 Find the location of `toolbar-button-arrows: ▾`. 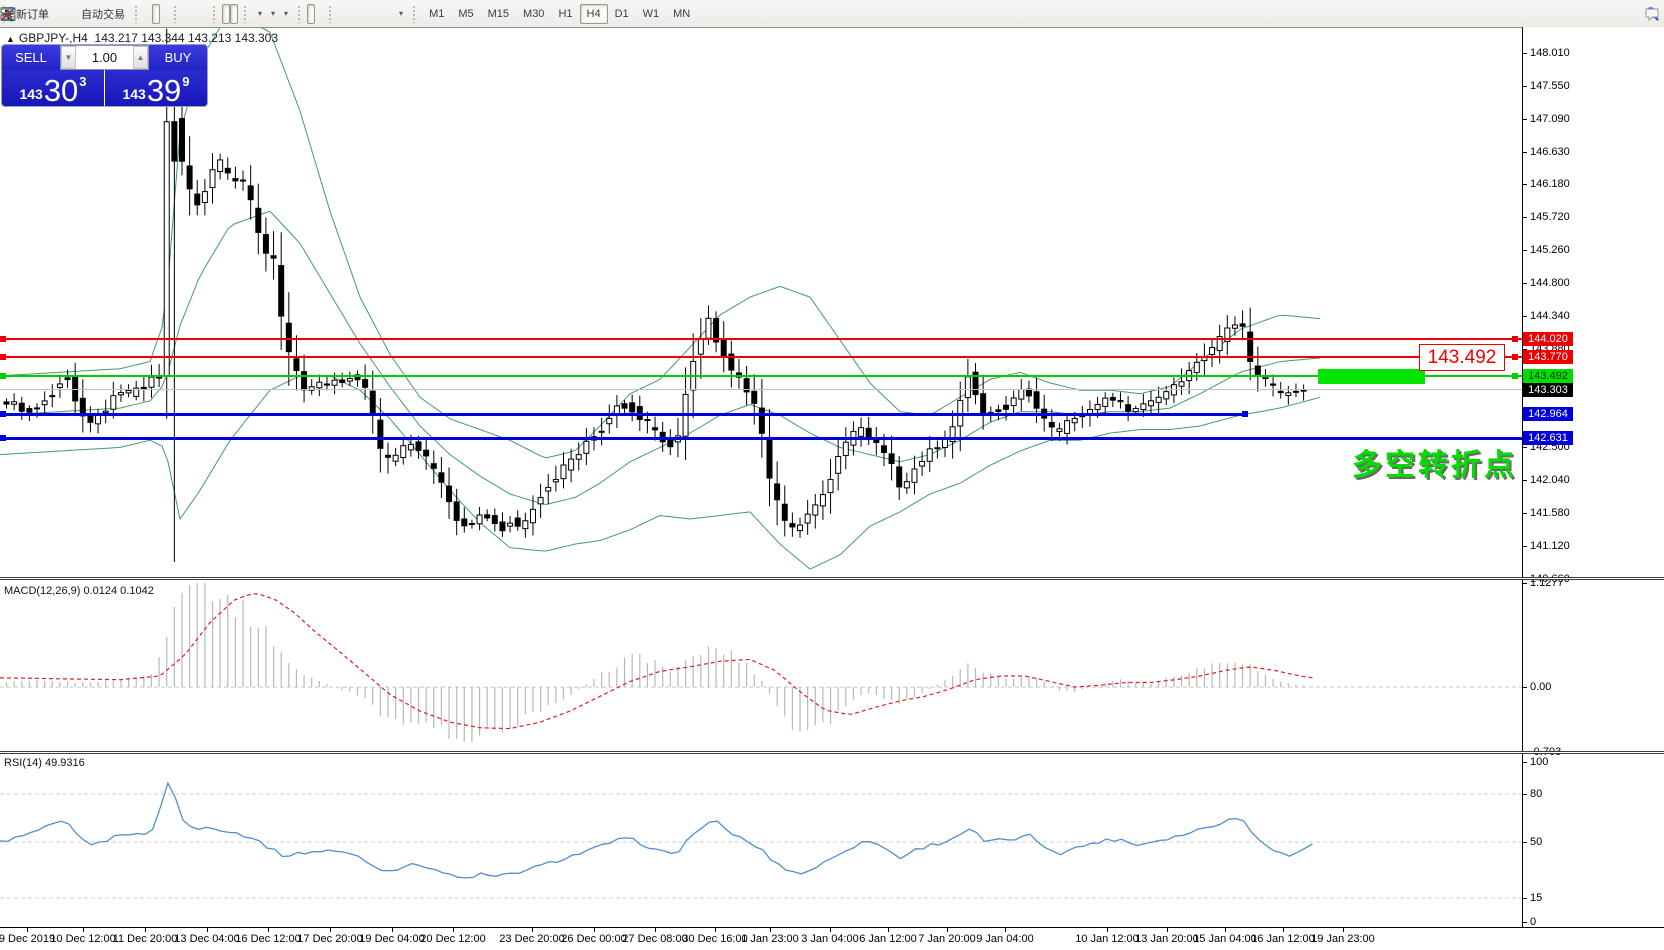

toolbar-button-arrows: ▾ is located at coordinates (204, 14).